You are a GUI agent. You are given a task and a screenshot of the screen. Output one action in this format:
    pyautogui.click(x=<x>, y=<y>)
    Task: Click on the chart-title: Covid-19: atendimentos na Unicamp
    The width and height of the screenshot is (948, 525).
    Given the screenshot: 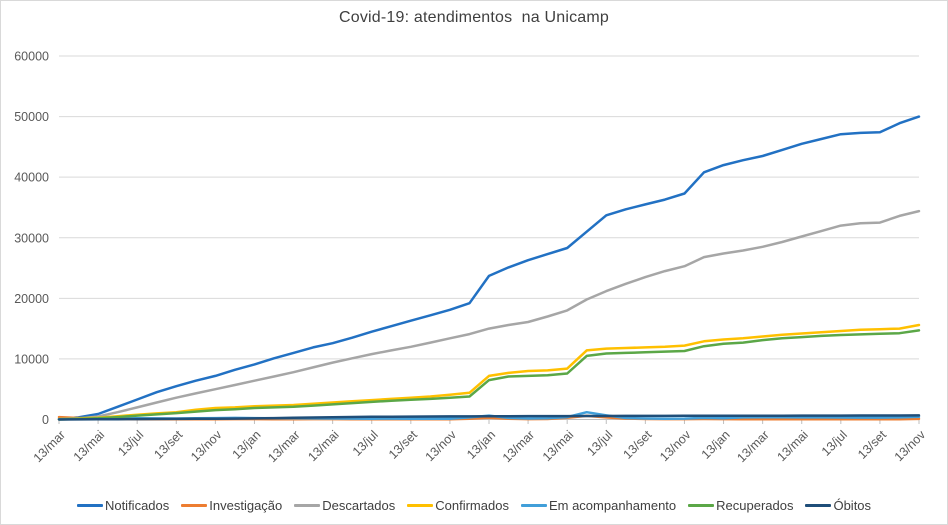 What is the action you would take?
    pyautogui.click(x=474, y=17)
    